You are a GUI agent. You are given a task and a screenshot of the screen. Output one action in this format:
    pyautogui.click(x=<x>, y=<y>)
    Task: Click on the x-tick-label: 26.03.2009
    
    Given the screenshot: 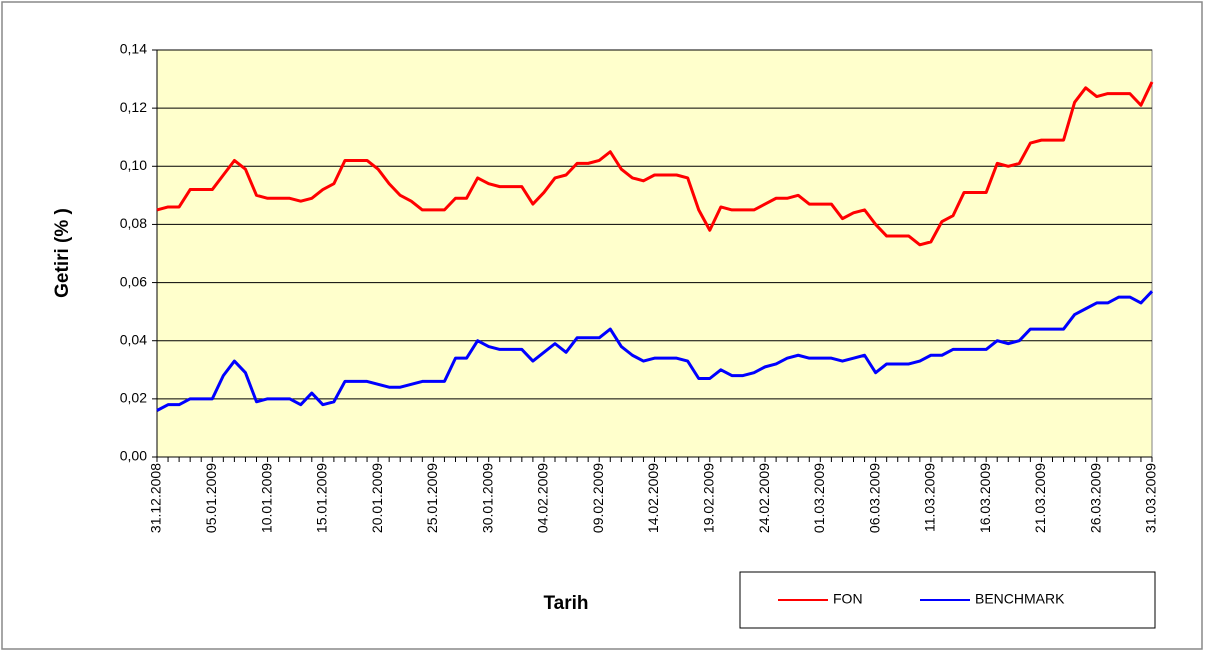 What is the action you would take?
    pyautogui.click(x=1095, y=498)
    